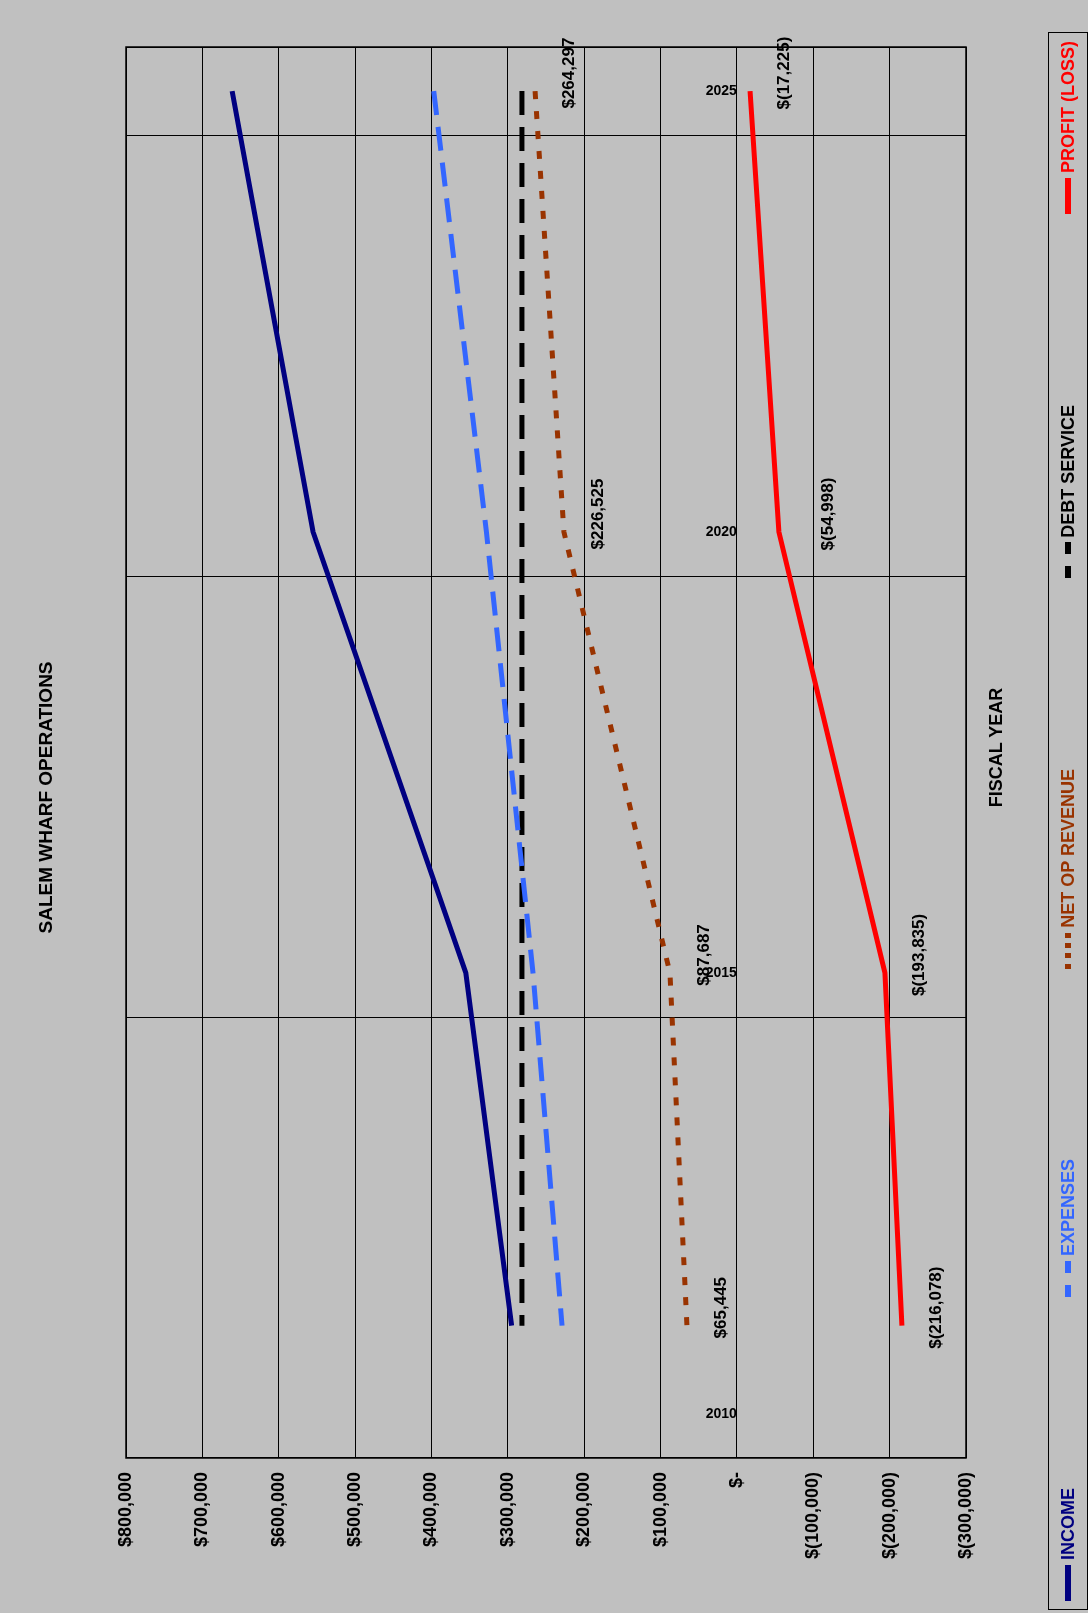  Describe the element at coordinates (721, 1412) in the screenshot. I see `y-tick-label: 2010` at that location.